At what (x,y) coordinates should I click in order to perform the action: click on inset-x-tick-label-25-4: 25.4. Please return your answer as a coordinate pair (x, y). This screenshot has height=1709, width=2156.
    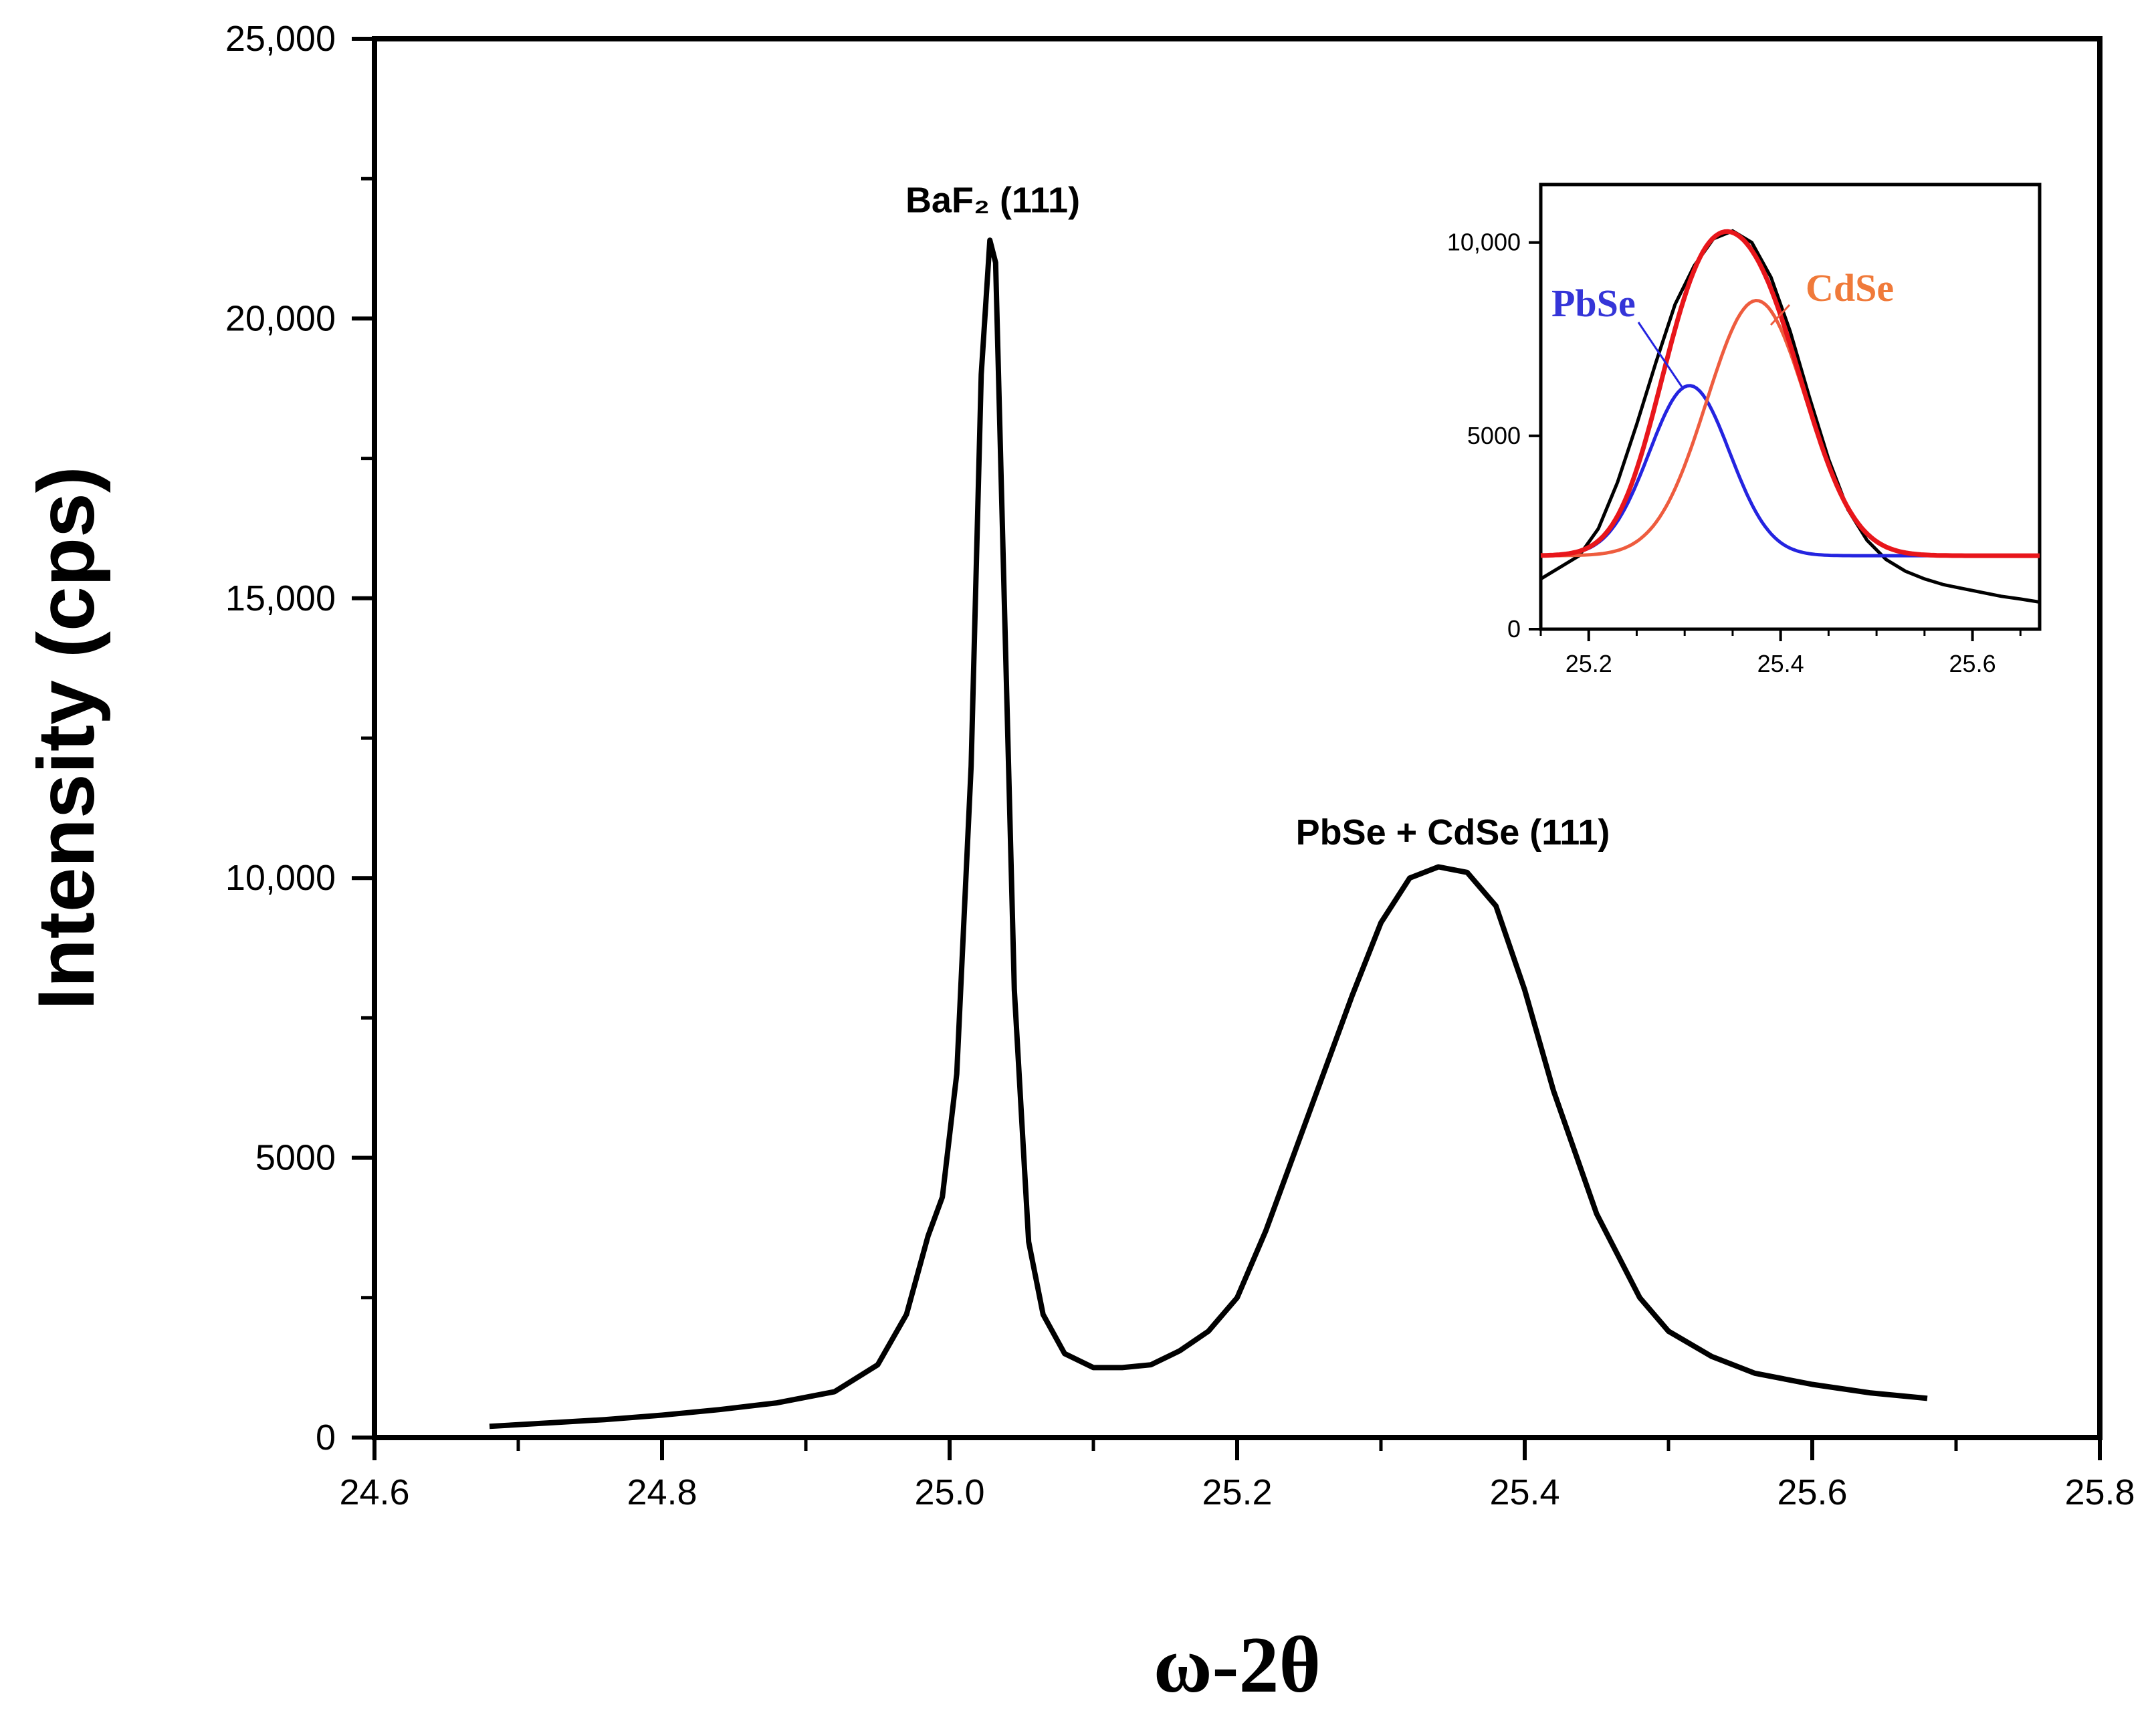
    Looking at the image, I should click on (1781, 664).